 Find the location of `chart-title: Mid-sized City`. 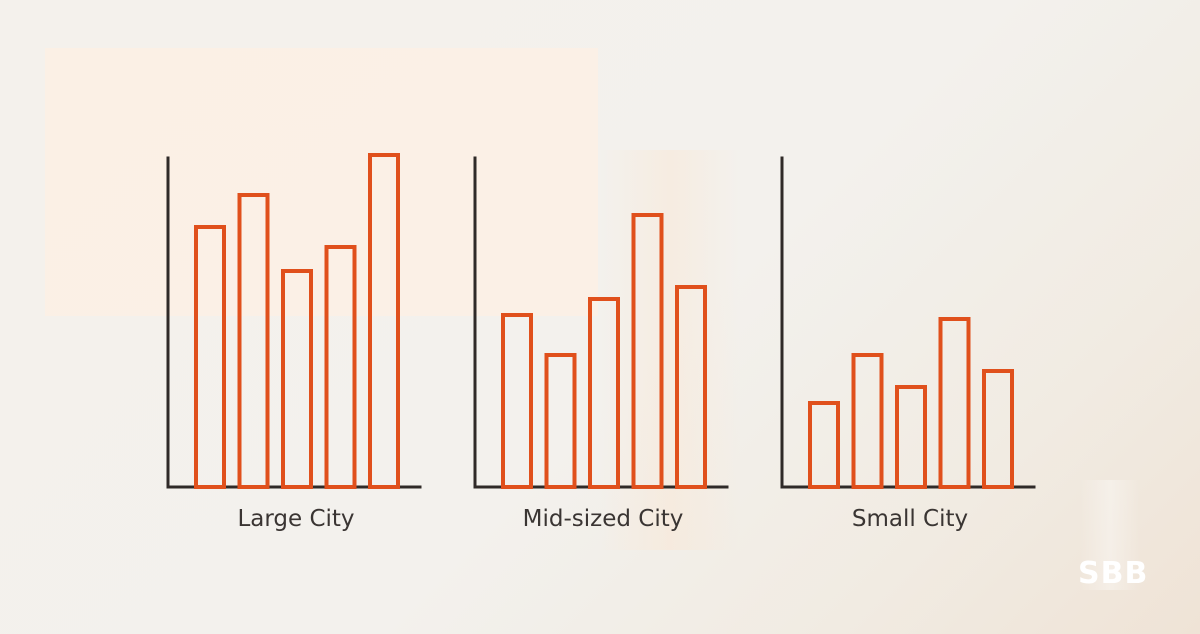

chart-title: Mid-sized City is located at coordinates (603, 519).